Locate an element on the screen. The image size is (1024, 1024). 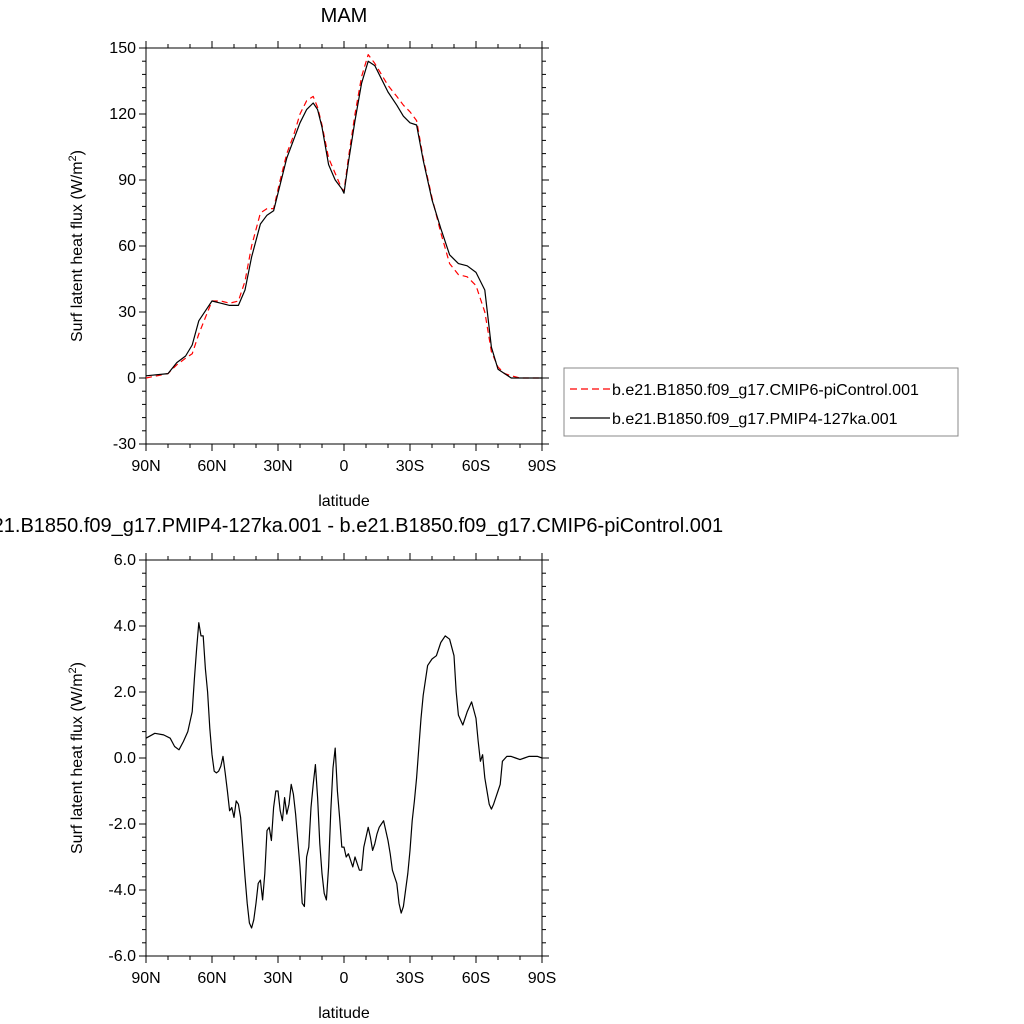
legend-label-picontrol: b.e21.B1850.f09_g17.CMIP6-piControl.001 is located at coordinates (765, 390).